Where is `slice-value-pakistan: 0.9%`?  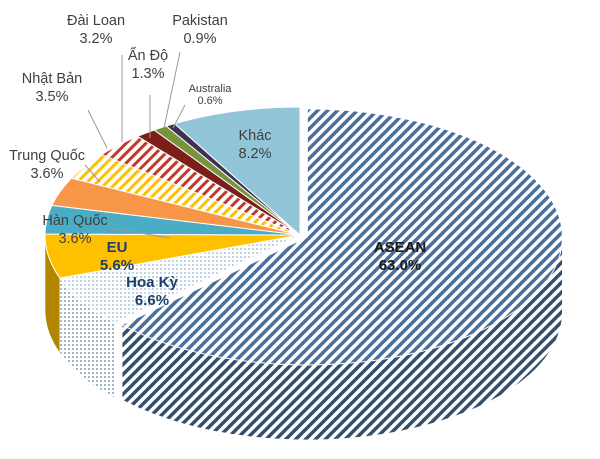
slice-value-pakistan: 0.9% is located at coordinates (199, 39).